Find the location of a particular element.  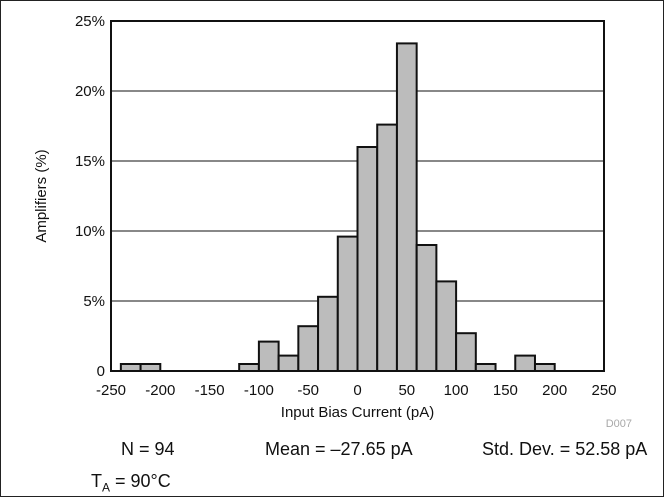

y-tick-label: 20% is located at coordinates (90, 91).